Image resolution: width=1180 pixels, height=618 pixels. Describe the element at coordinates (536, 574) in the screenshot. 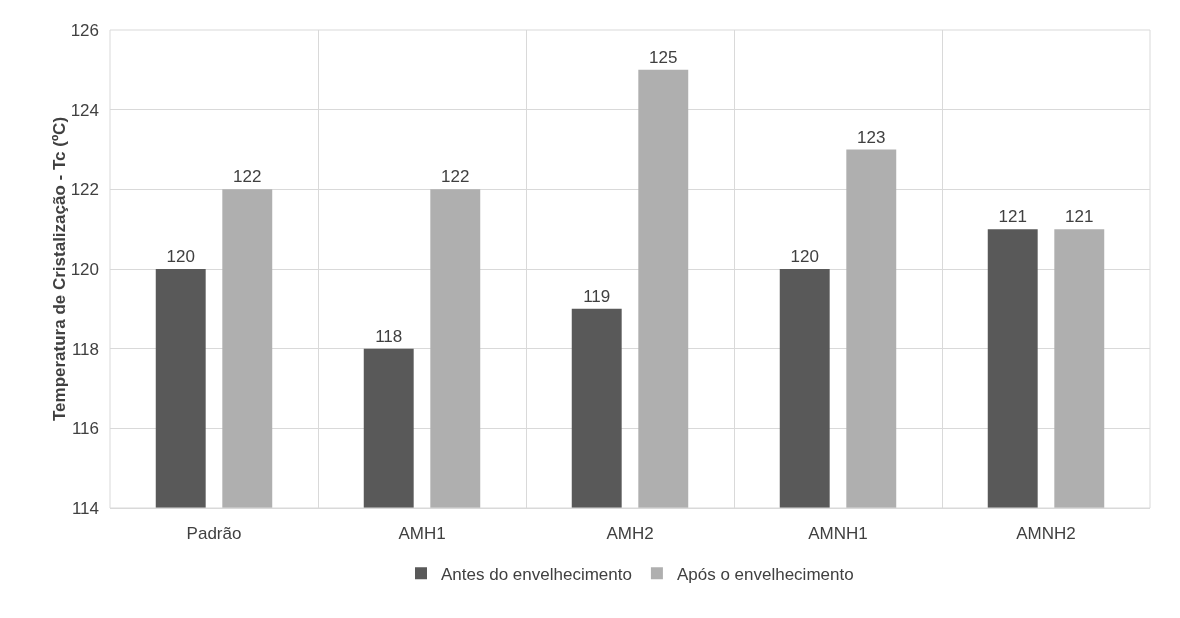

I see `legend-label: Antes do envelhecimento` at that location.